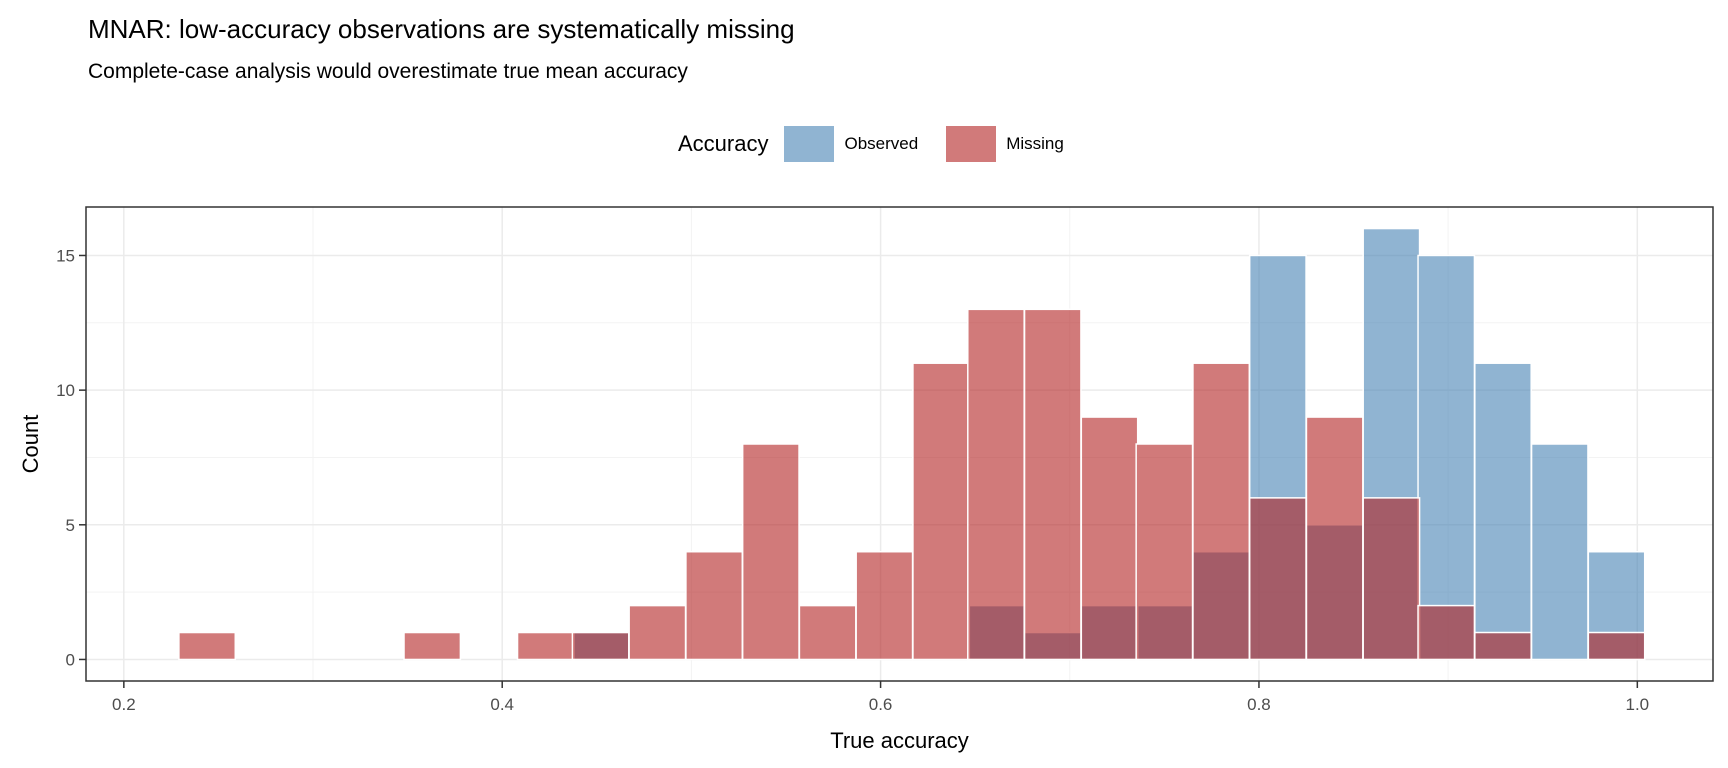 Image resolution: width=1728 pixels, height=768 pixels. Describe the element at coordinates (124, 704) in the screenshot. I see `x-tick-label: 0.2` at that location.